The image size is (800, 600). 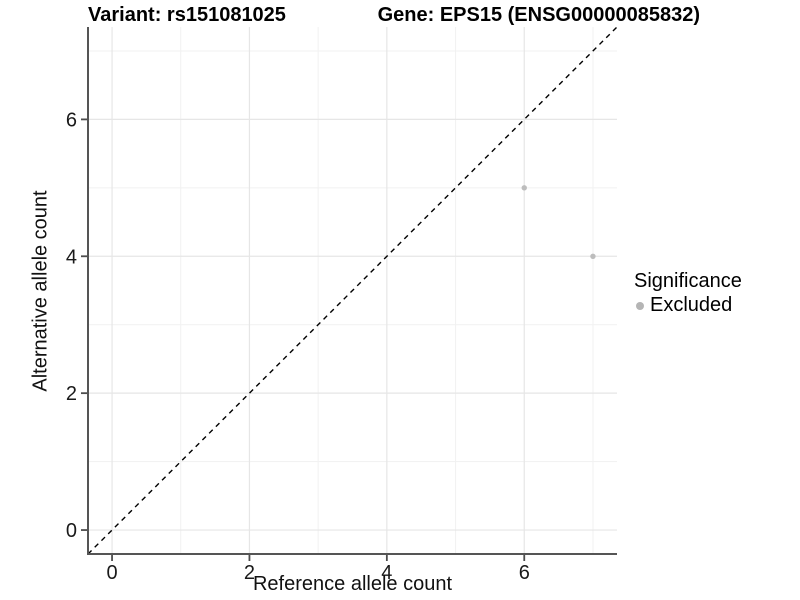 I want to click on y-tick-label: 0, so click(x=71, y=531).